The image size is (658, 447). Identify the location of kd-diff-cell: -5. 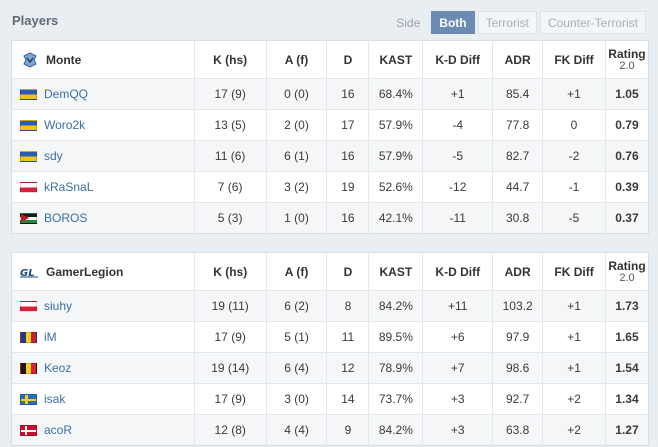
(458, 156).